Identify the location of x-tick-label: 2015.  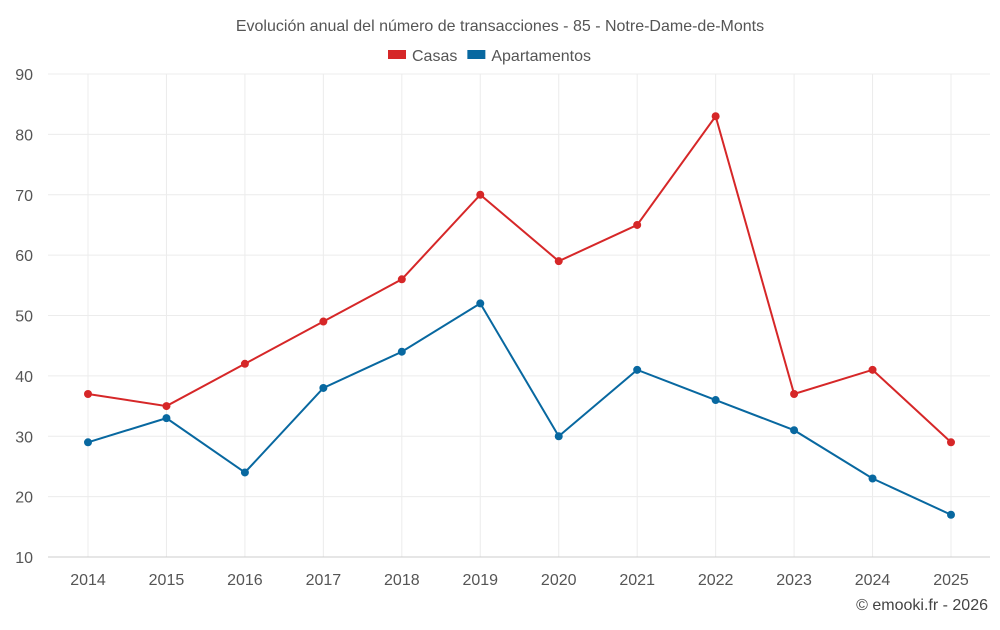
(167, 580).